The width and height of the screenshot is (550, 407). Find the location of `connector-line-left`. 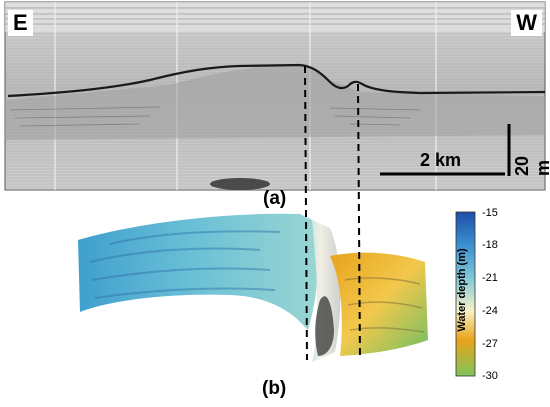

connector-line-left is located at coordinates (306, 213).